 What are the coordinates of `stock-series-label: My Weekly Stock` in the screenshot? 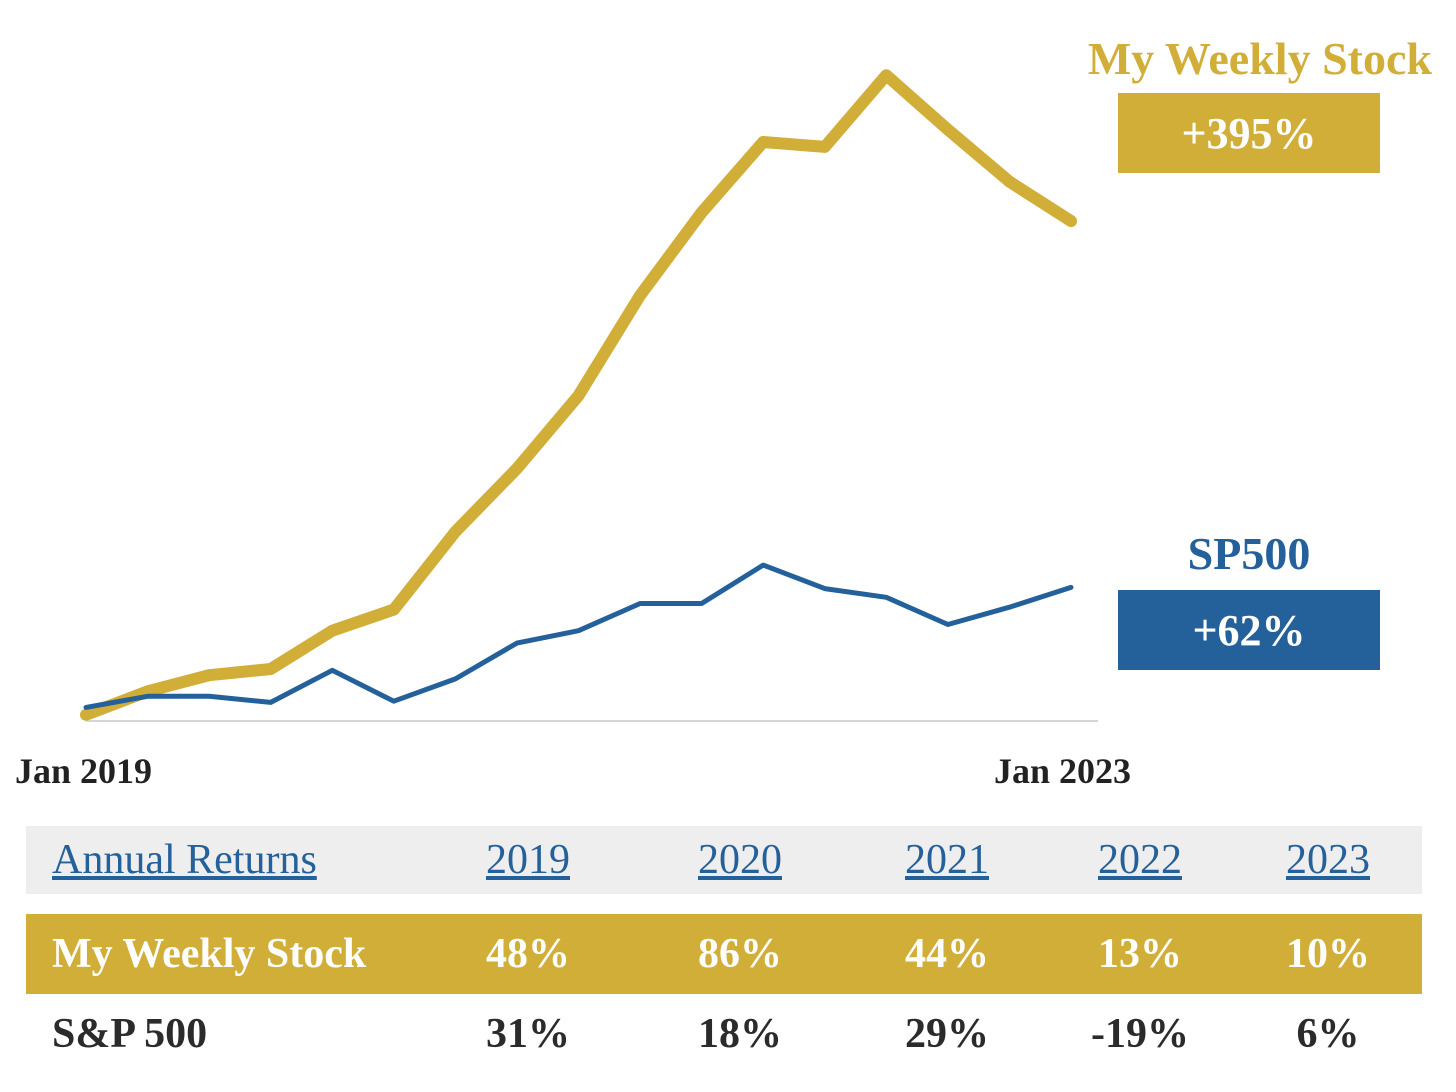 It's located at (1259, 58).